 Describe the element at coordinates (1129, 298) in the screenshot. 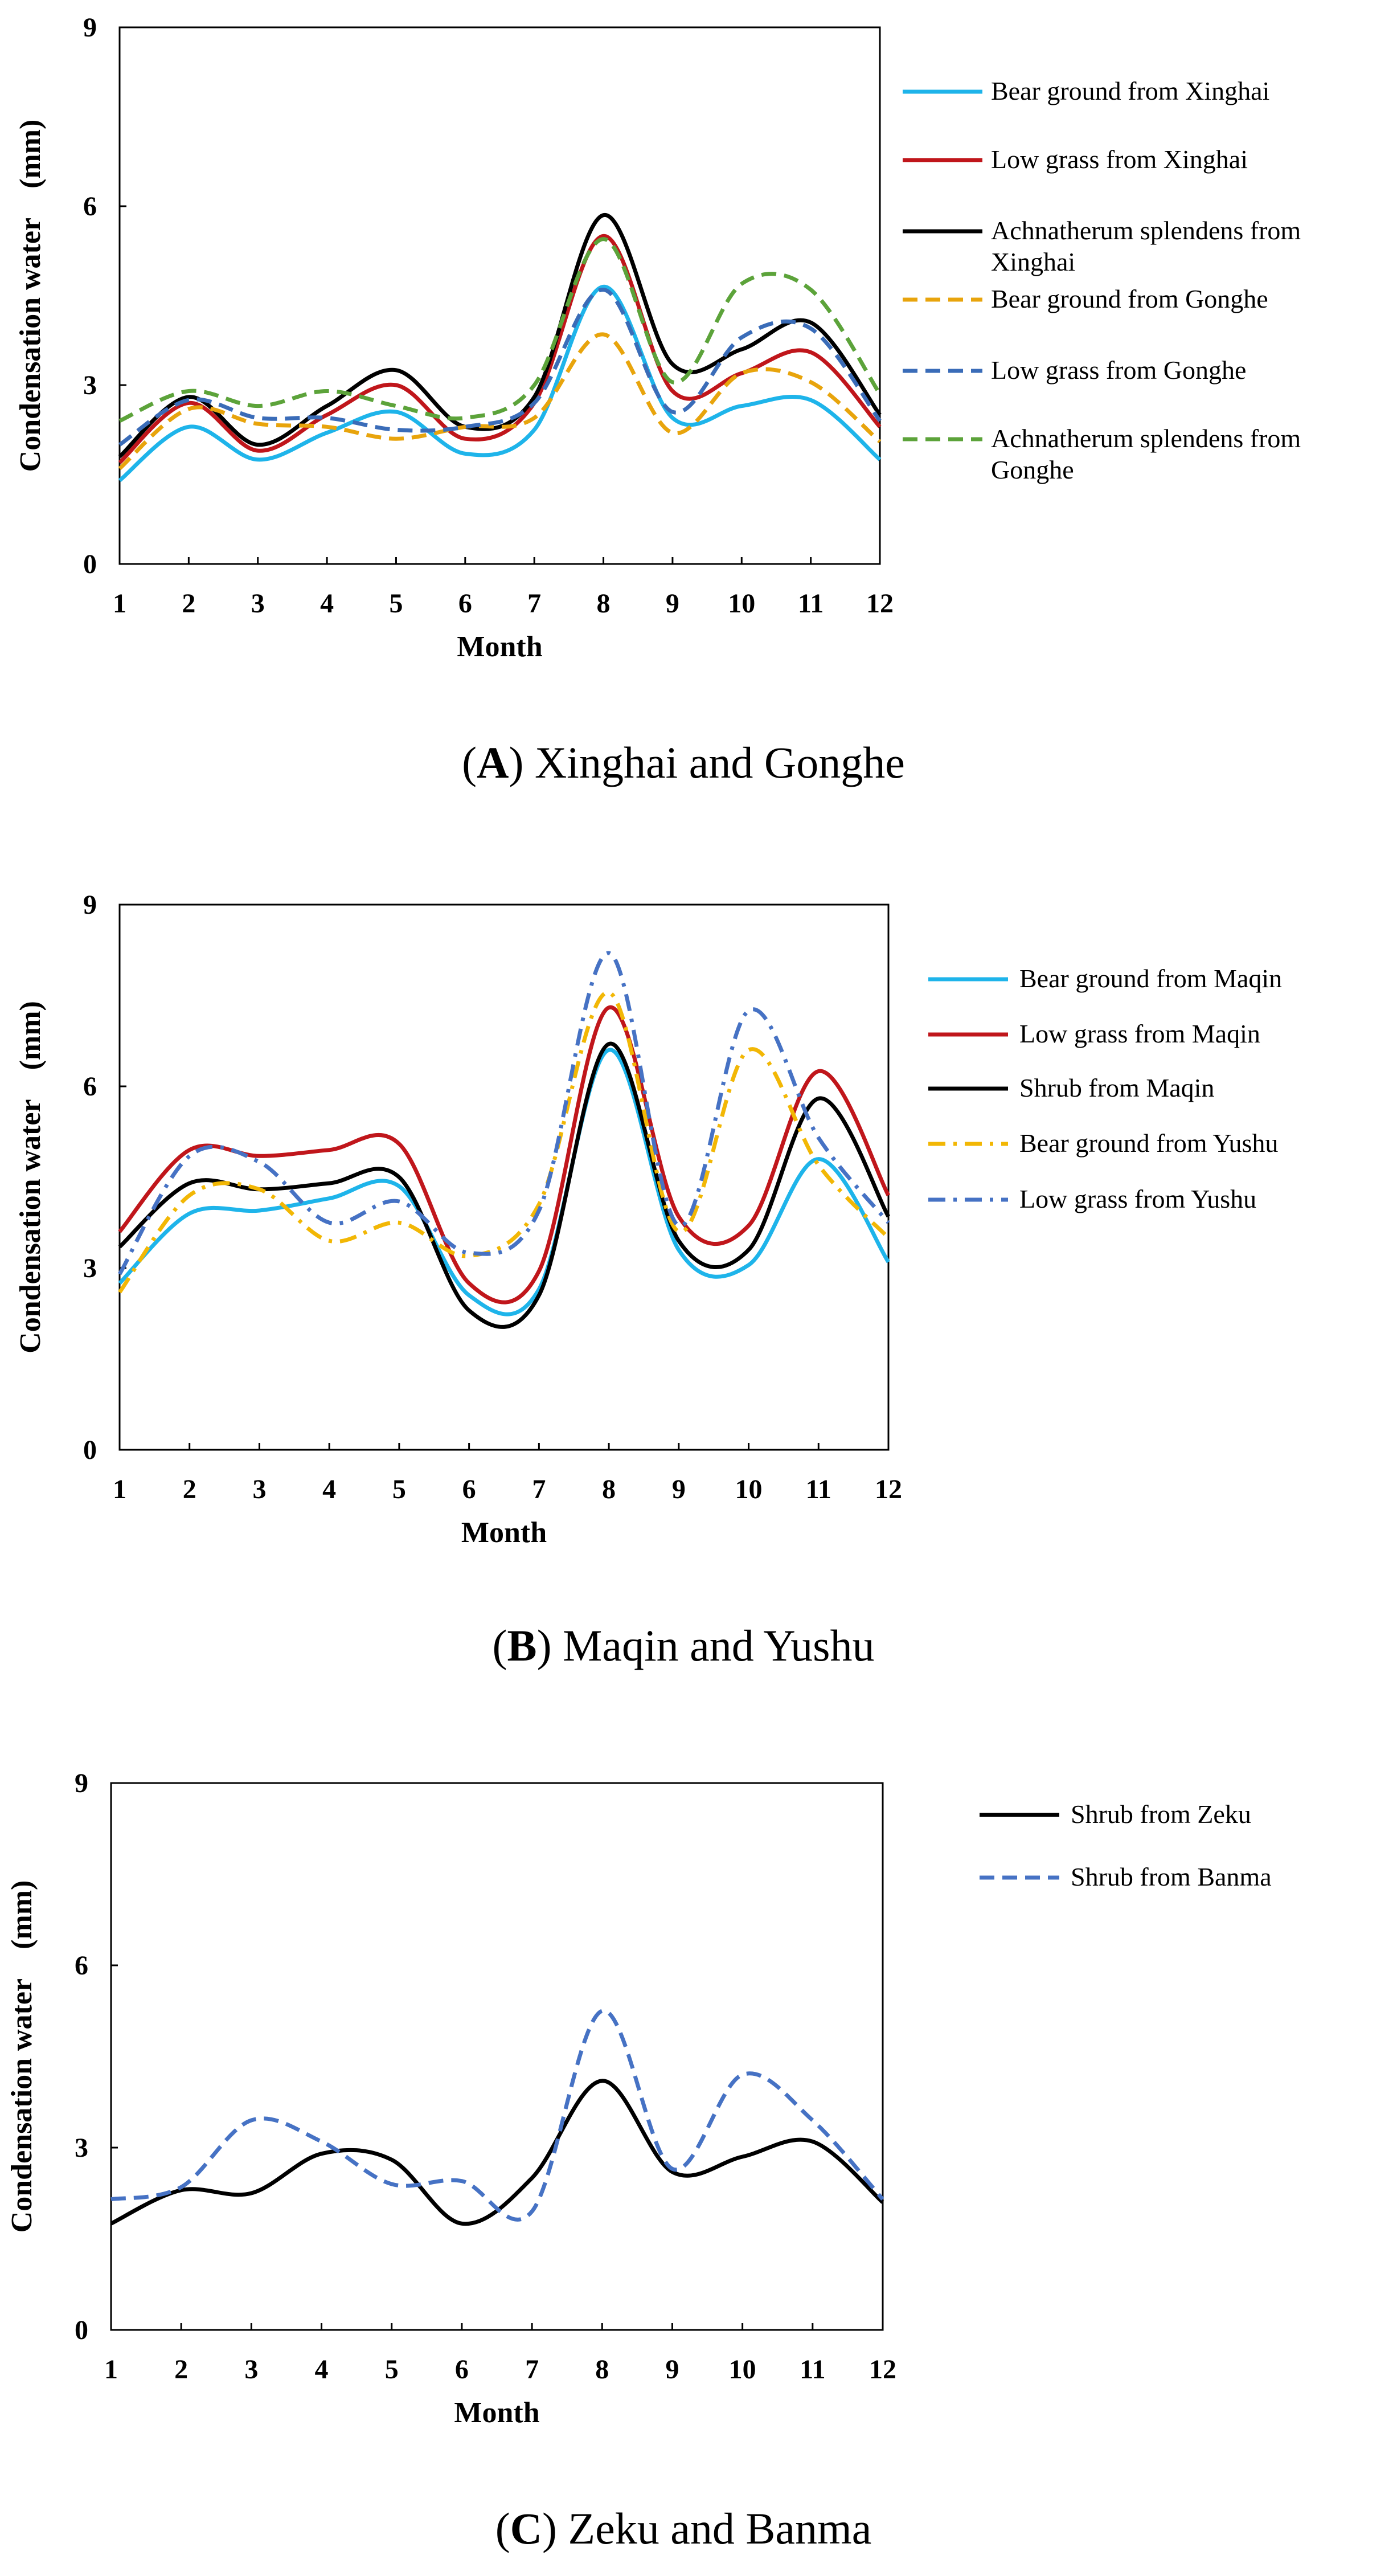

I see `legend-label: Bear ground from Gonghe` at that location.